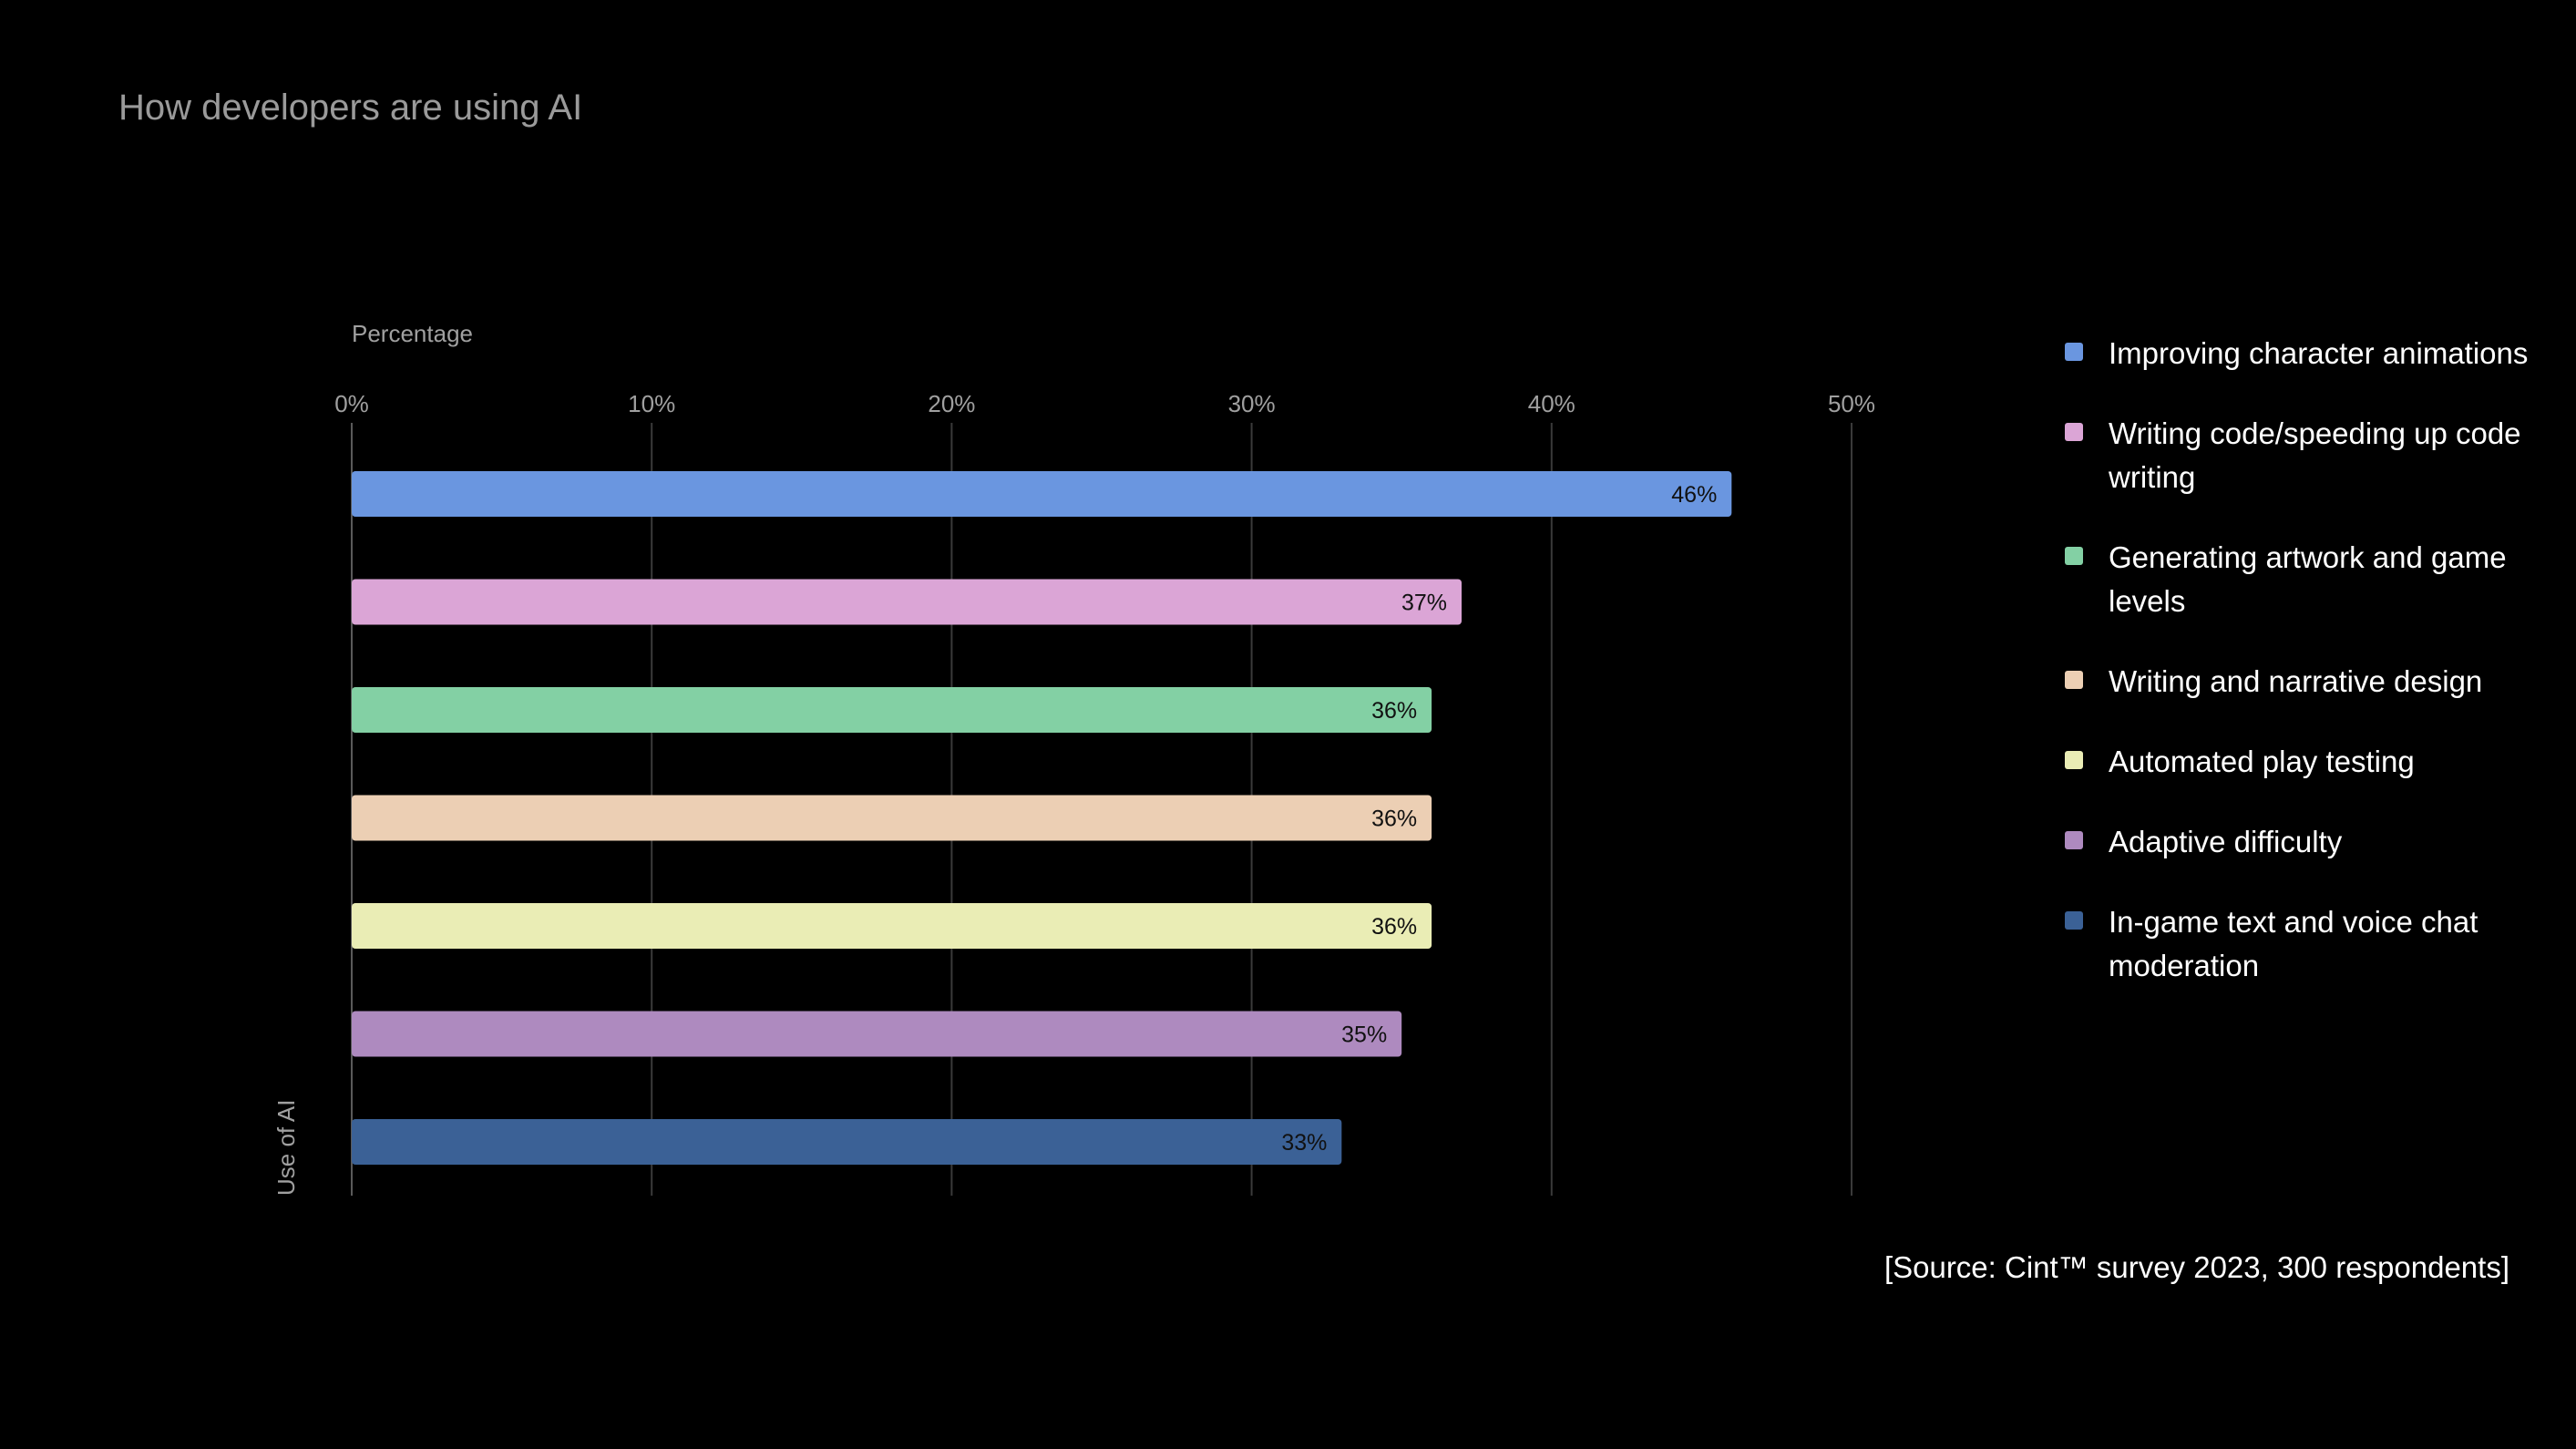 The image size is (2576, 1449). I want to click on x-axis-ticks: 0% 10% 20% 30% 40% 50%, so click(1104, 403).